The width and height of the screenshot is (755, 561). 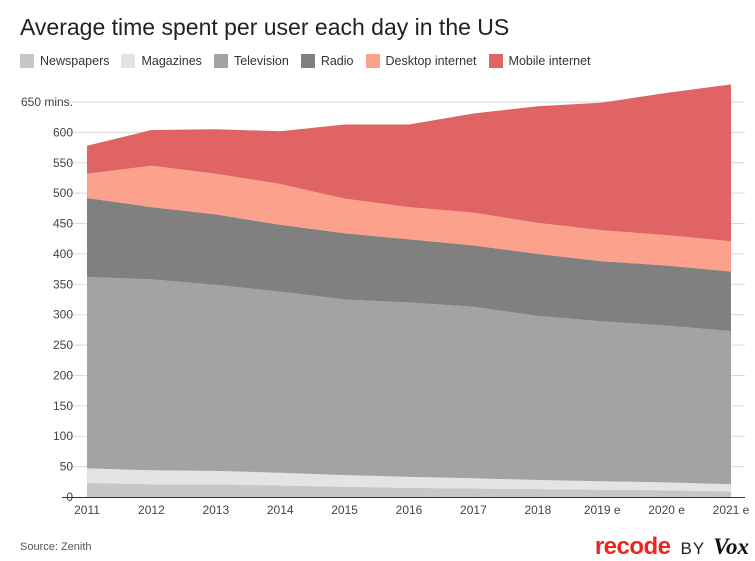 I want to click on y-tick-label: 350, so click(x=63, y=284).